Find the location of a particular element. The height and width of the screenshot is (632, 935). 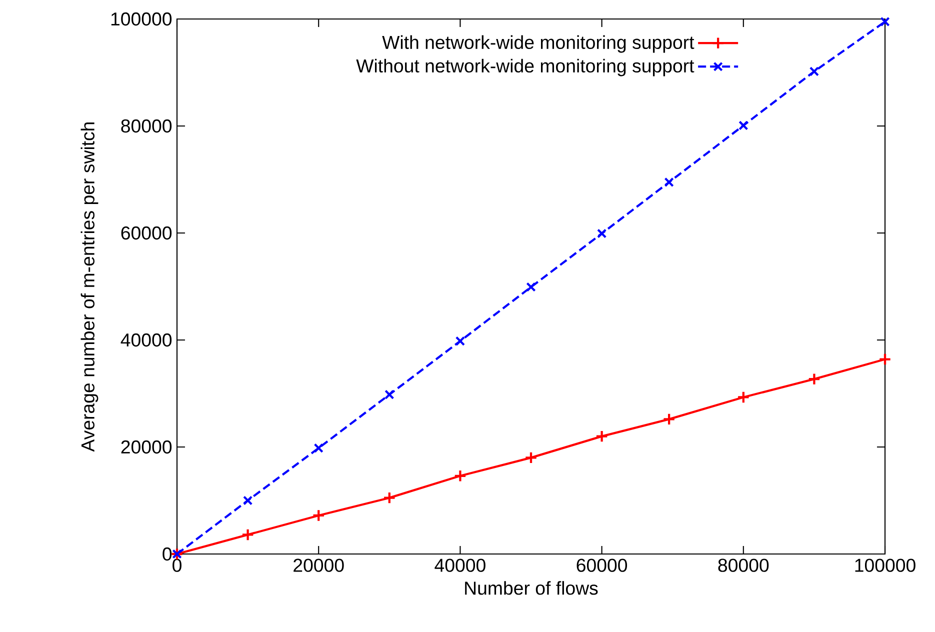

y-tick-label: 0 is located at coordinates (167, 554).